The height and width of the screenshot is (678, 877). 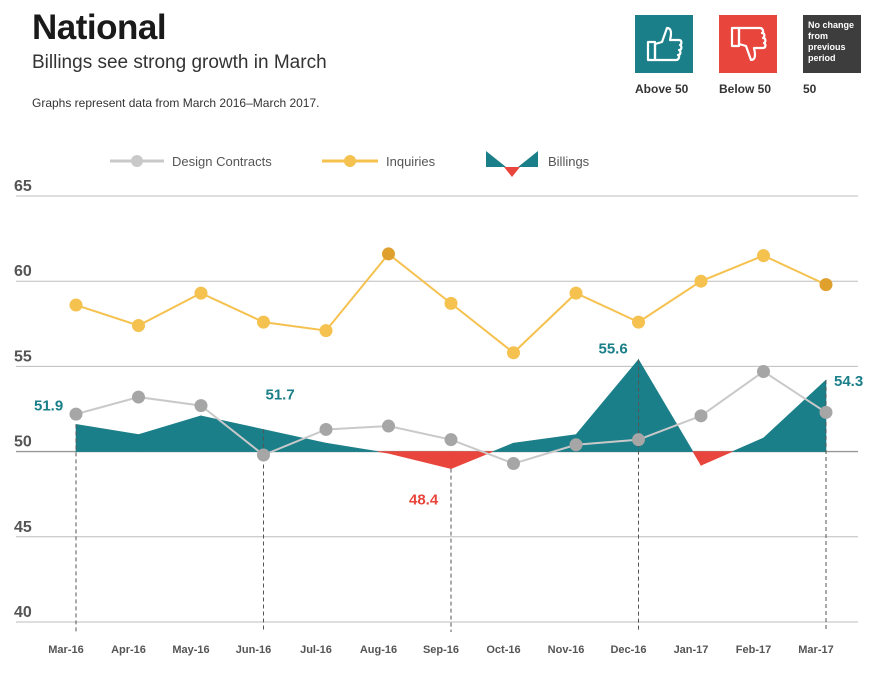 What do you see at coordinates (745, 89) in the screenshot?
I see `below-50-label: Below 50` at bounding box center [745, 89].